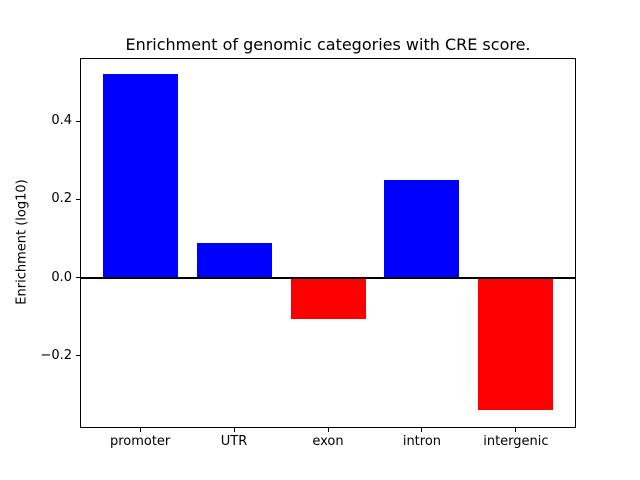  What do you see at coordinates (234, 442) in the screenshot?
I see `x-tick-label: UTR` at bounding box center [234, 442].